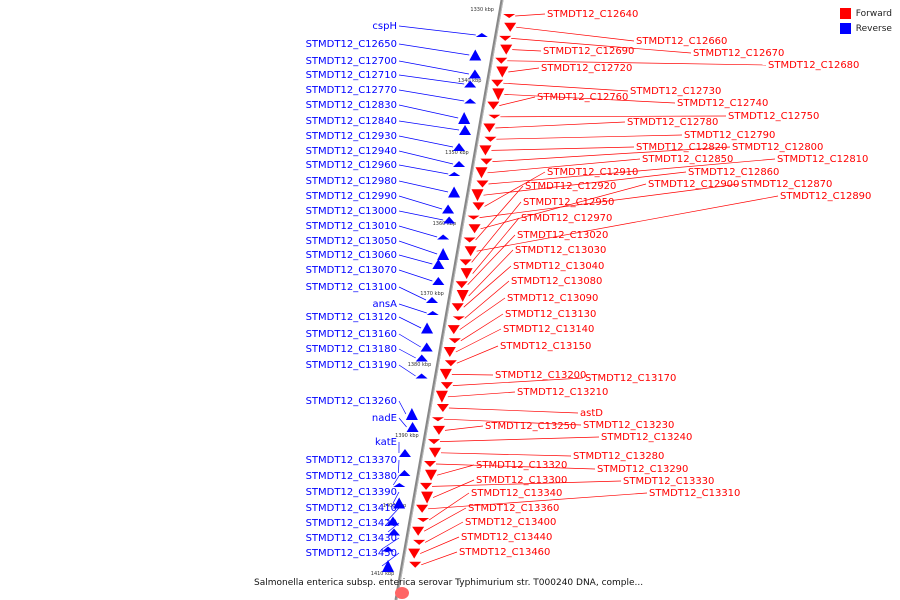 This screenshot has width=900, height=600. I want to click on reverse-gene-label: STMDT12_C13100, so click(351, 287).